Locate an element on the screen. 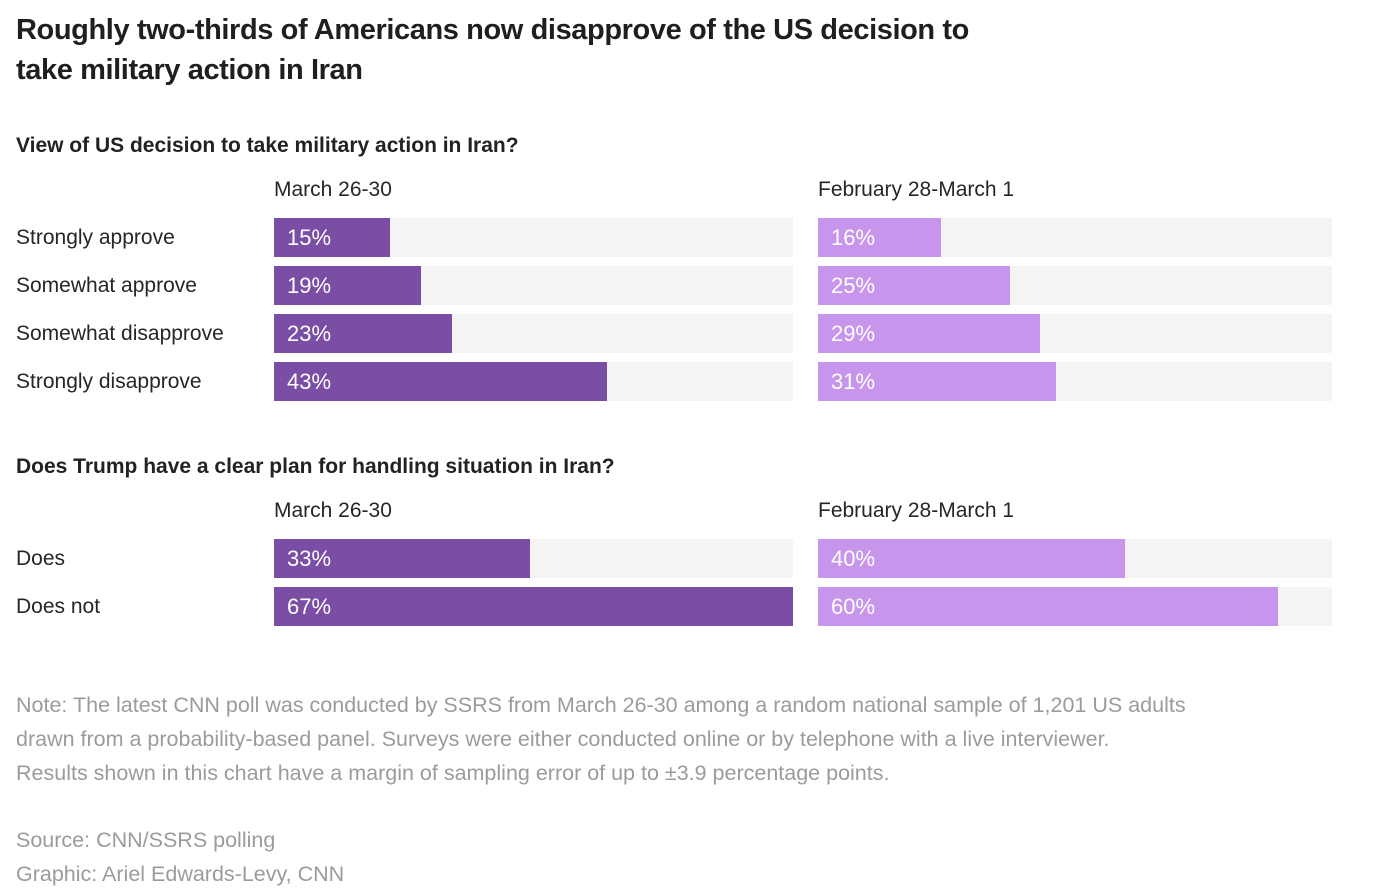 The image size is (1390, 892). category-label: Strongly disapprove is located at coordinates (109, 381).